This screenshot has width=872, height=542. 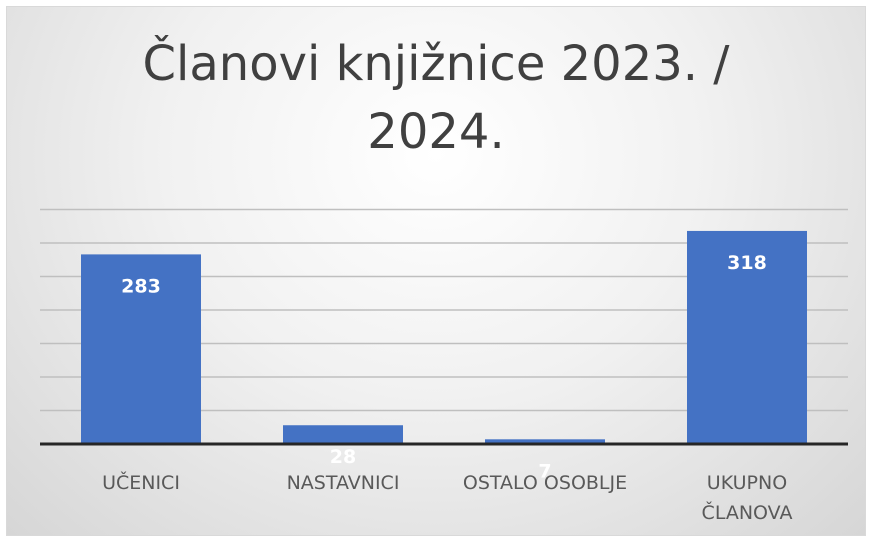 What do you see at coordinates (747, 483) in the screenshot?
I see `category-label: UKUPNO` at bounding box center [747, 483].